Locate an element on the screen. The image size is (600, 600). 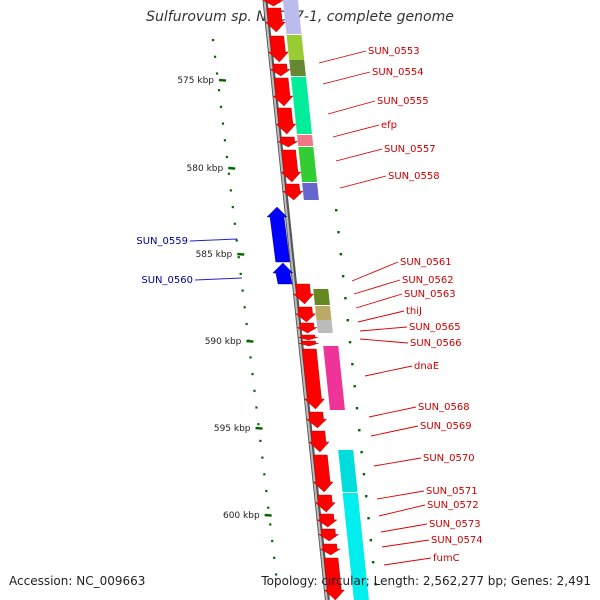
gene-label-sun_0570: SUN_0570 is located at coordinates (449, 458).